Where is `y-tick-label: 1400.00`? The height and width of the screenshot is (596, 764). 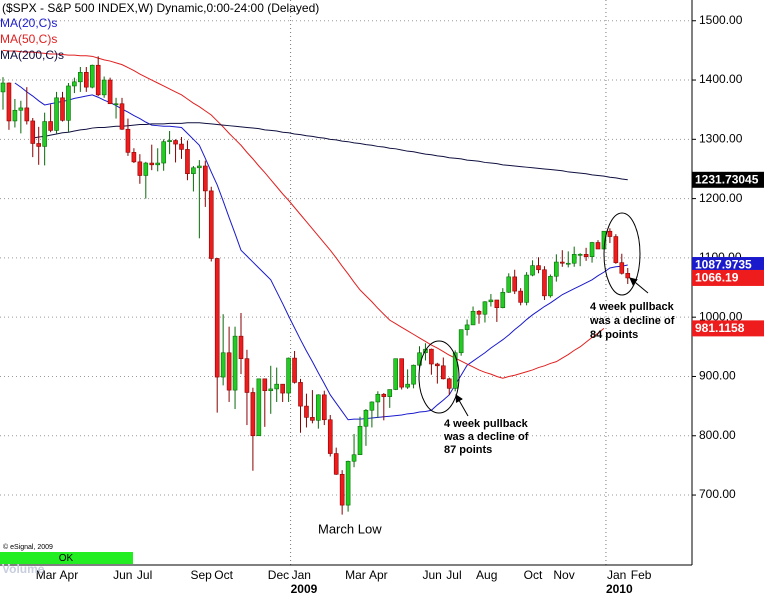 y-tick-label: 1400.00 is located at coordinates (721, 79).